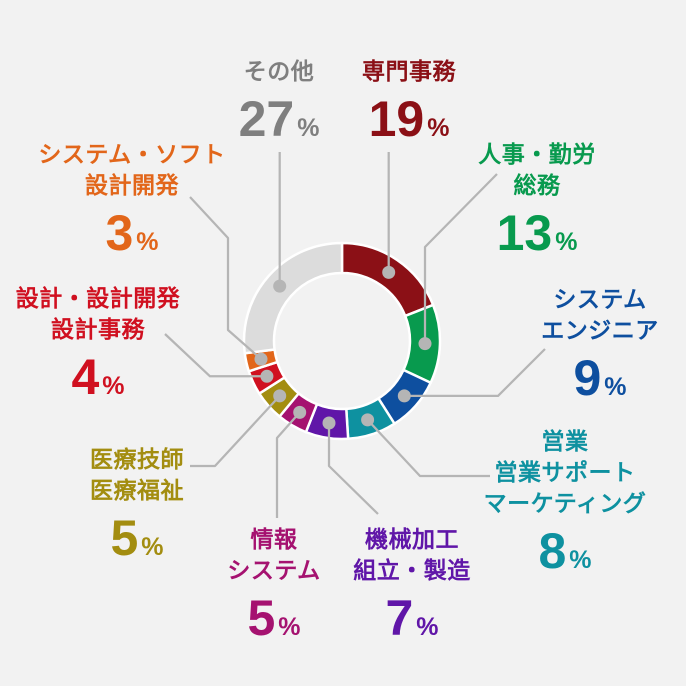 This screenshot has height=686, width=686. I want to click on leader-dots, so click(343, 347).